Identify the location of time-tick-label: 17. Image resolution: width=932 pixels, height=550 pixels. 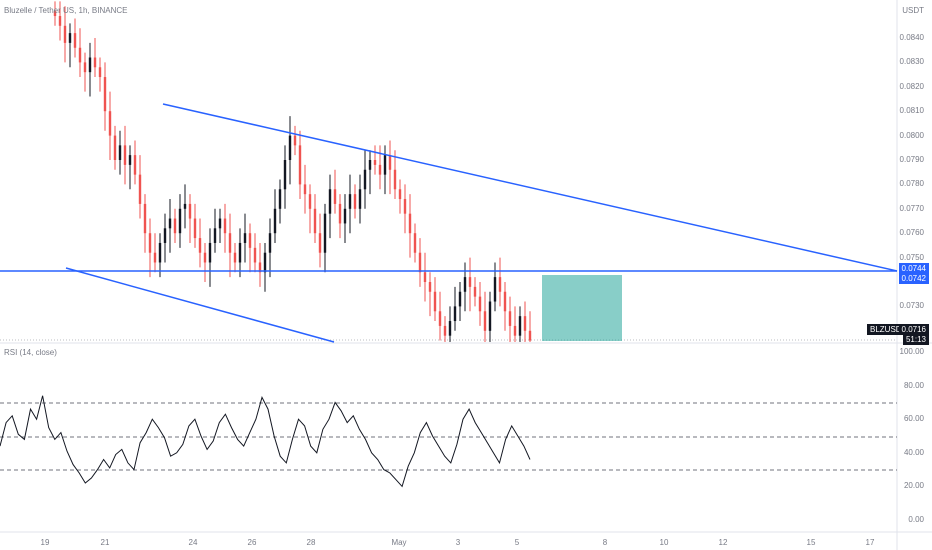
(870, 542).